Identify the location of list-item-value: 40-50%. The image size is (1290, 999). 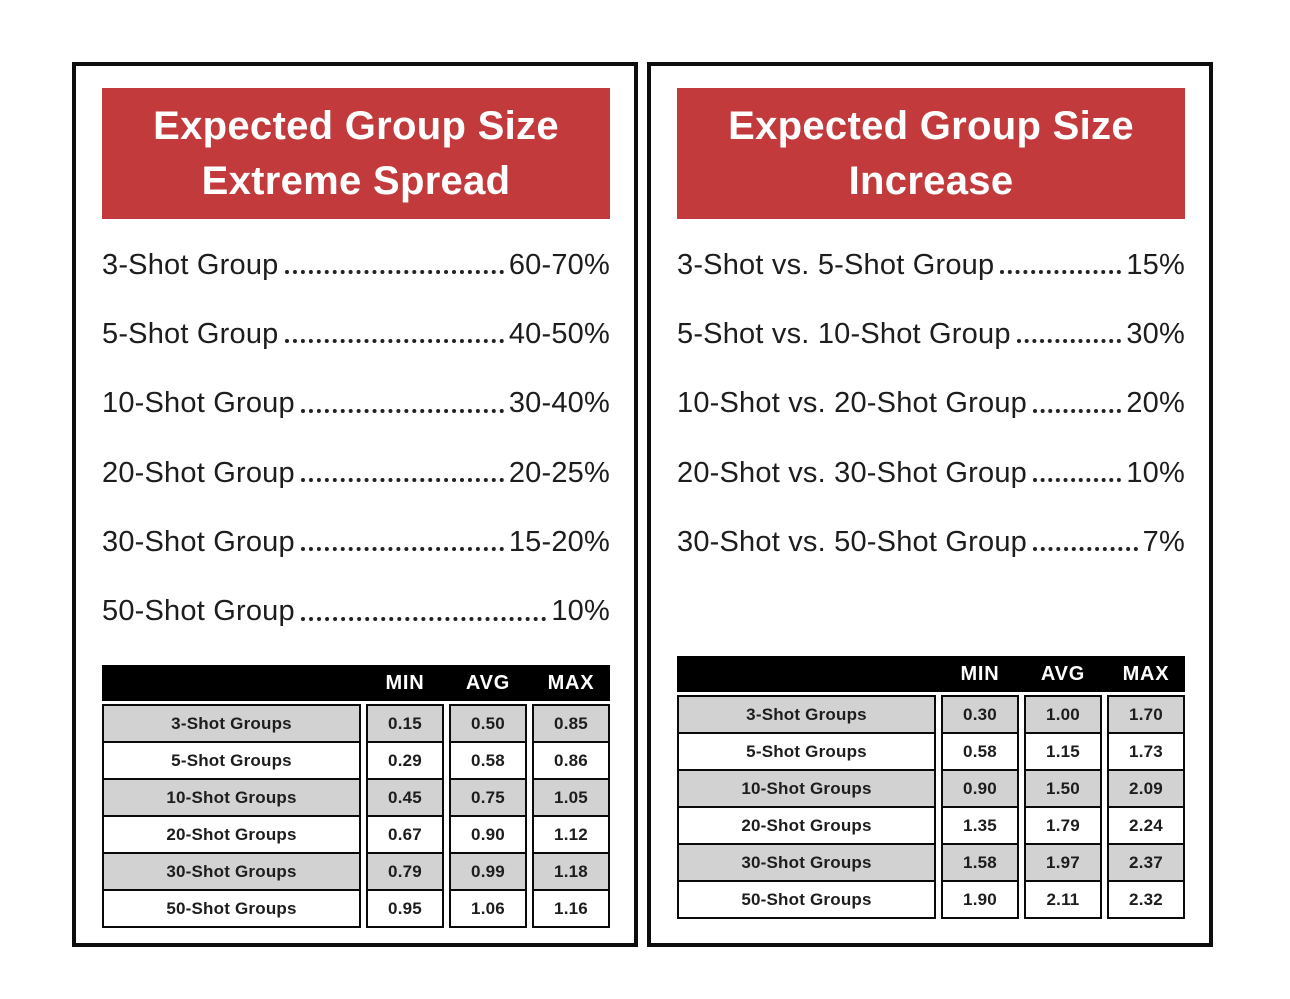
(559, 333).